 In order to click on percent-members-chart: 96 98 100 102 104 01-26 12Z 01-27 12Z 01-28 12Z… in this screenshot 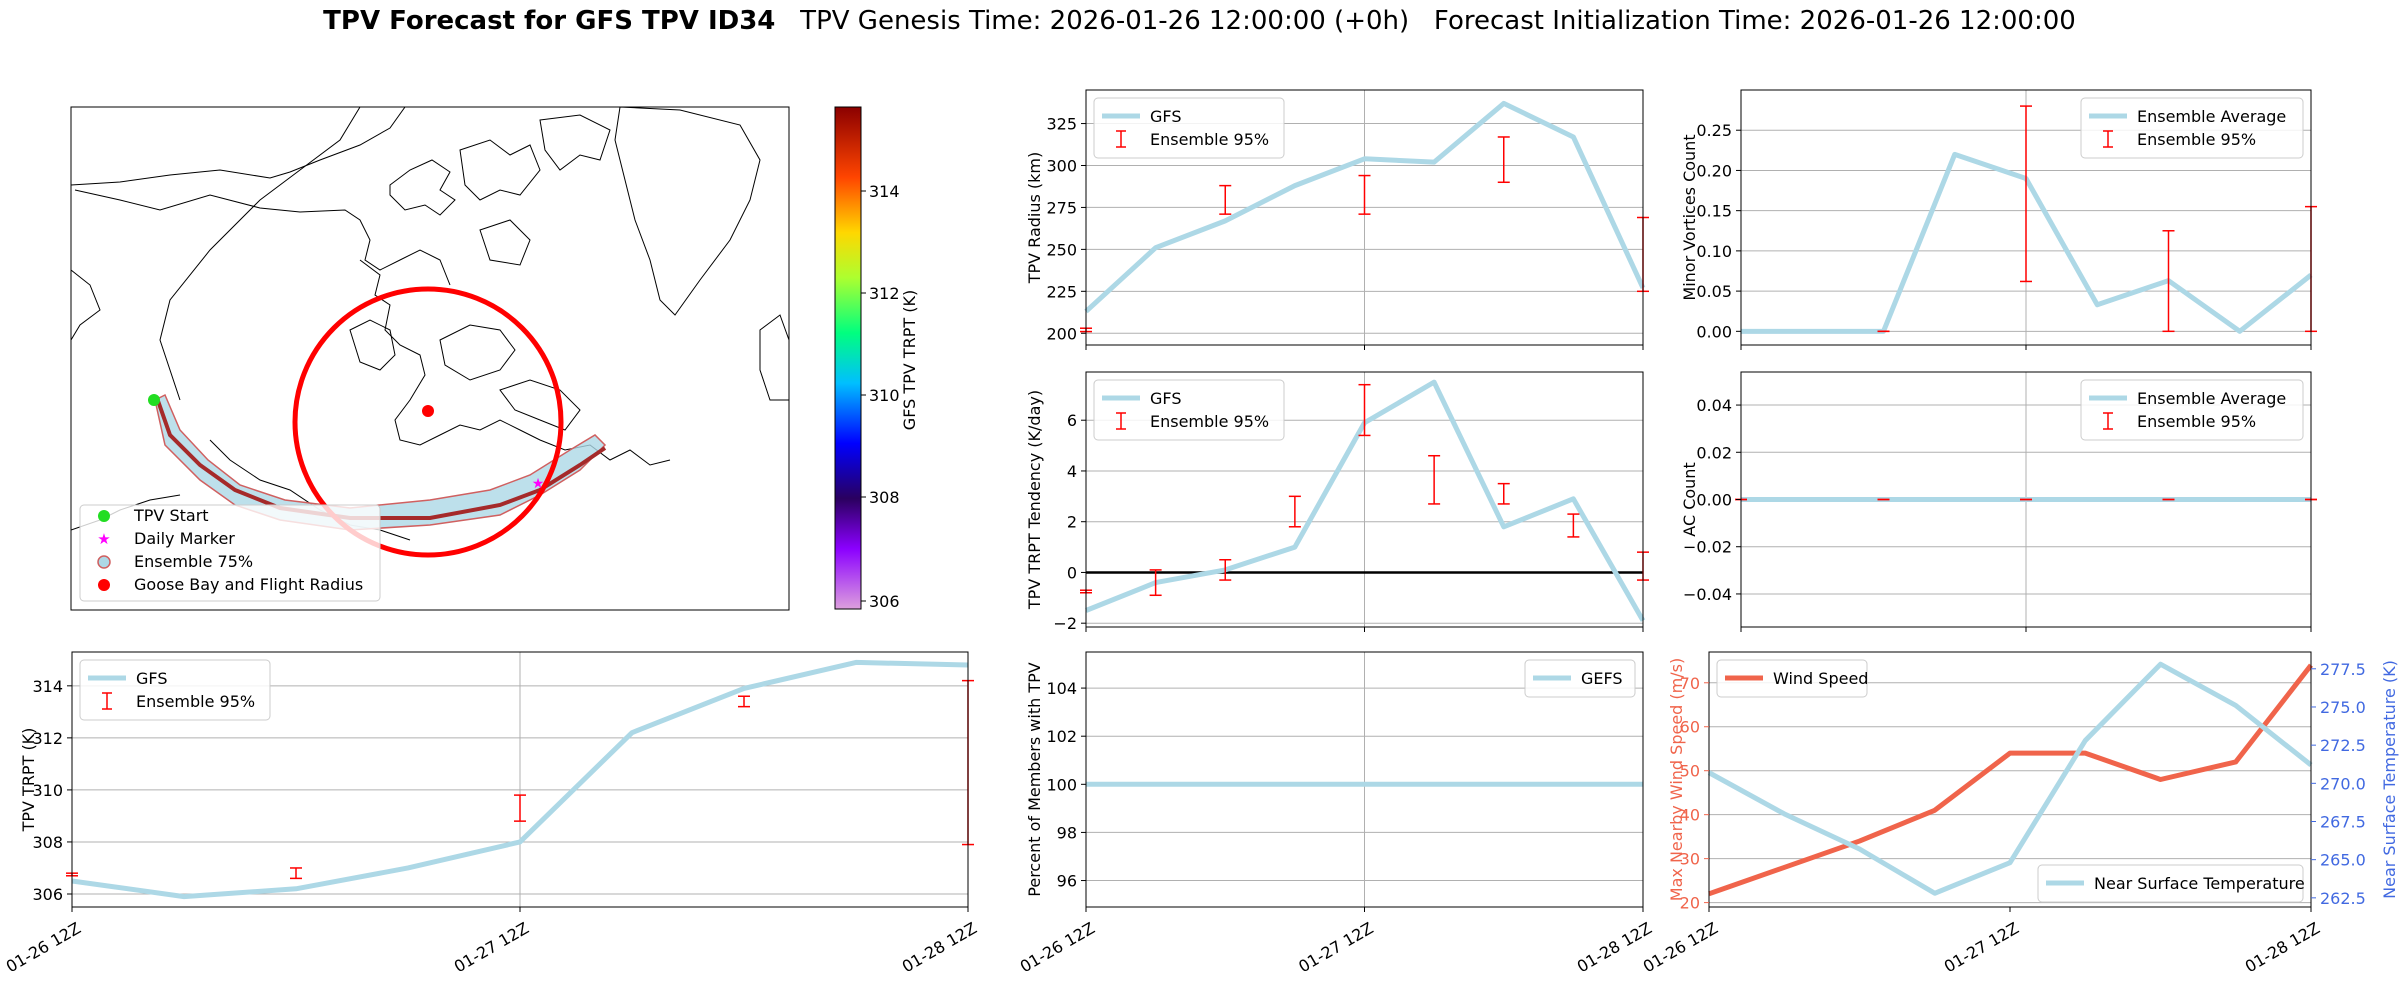, I will do `click(1336, 813)`.